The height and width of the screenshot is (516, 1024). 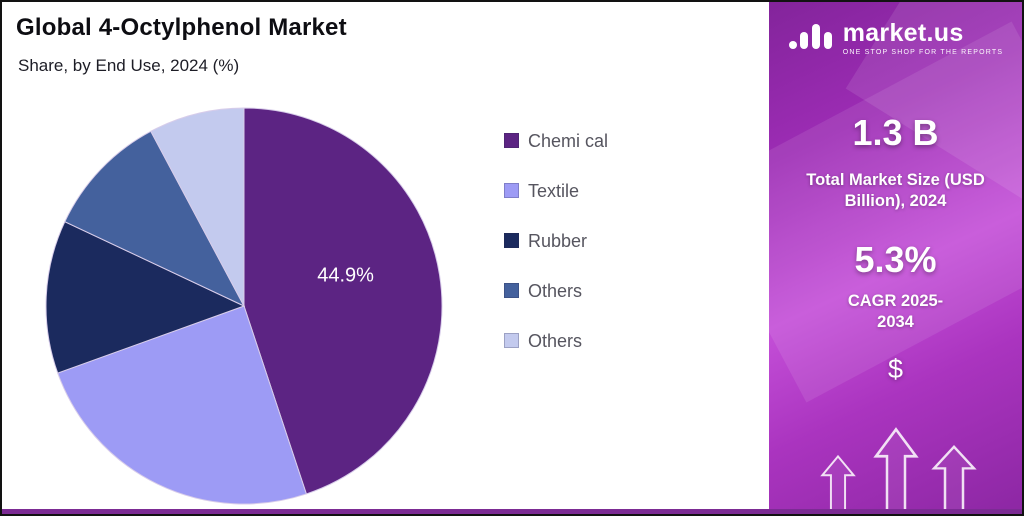 I want to click on cagr-value: 5.3%, so click(x=895, y=259).